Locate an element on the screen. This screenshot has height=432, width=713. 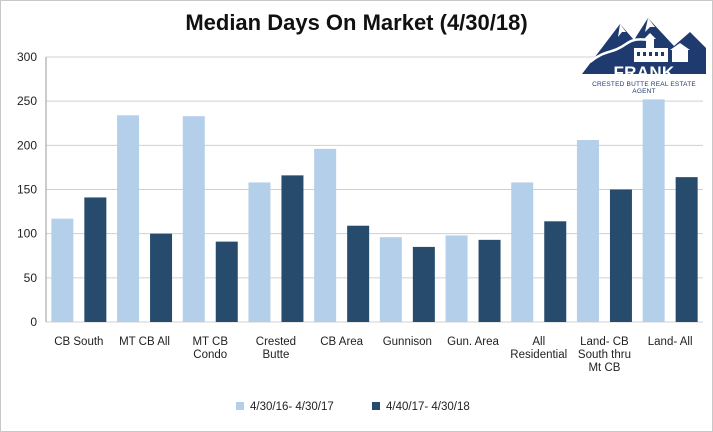
x-tick-label: MT CB is located at coordinates (210, 342).